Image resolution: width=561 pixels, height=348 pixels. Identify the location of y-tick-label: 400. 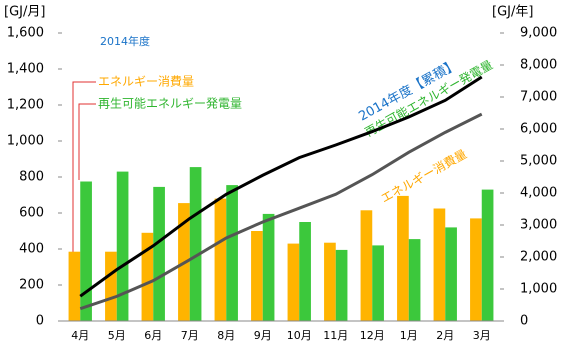
(31, 249).